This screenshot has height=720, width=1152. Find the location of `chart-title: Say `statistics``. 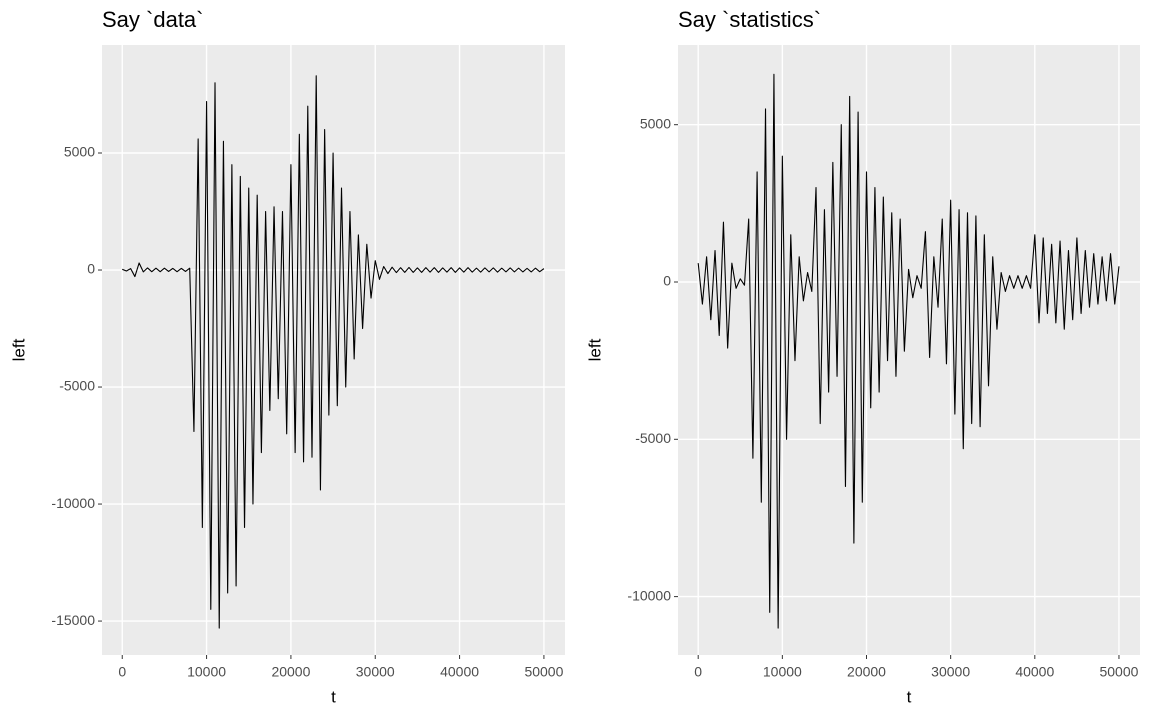

chart-title: Say `statistics` is located at coordinates (749, 19).